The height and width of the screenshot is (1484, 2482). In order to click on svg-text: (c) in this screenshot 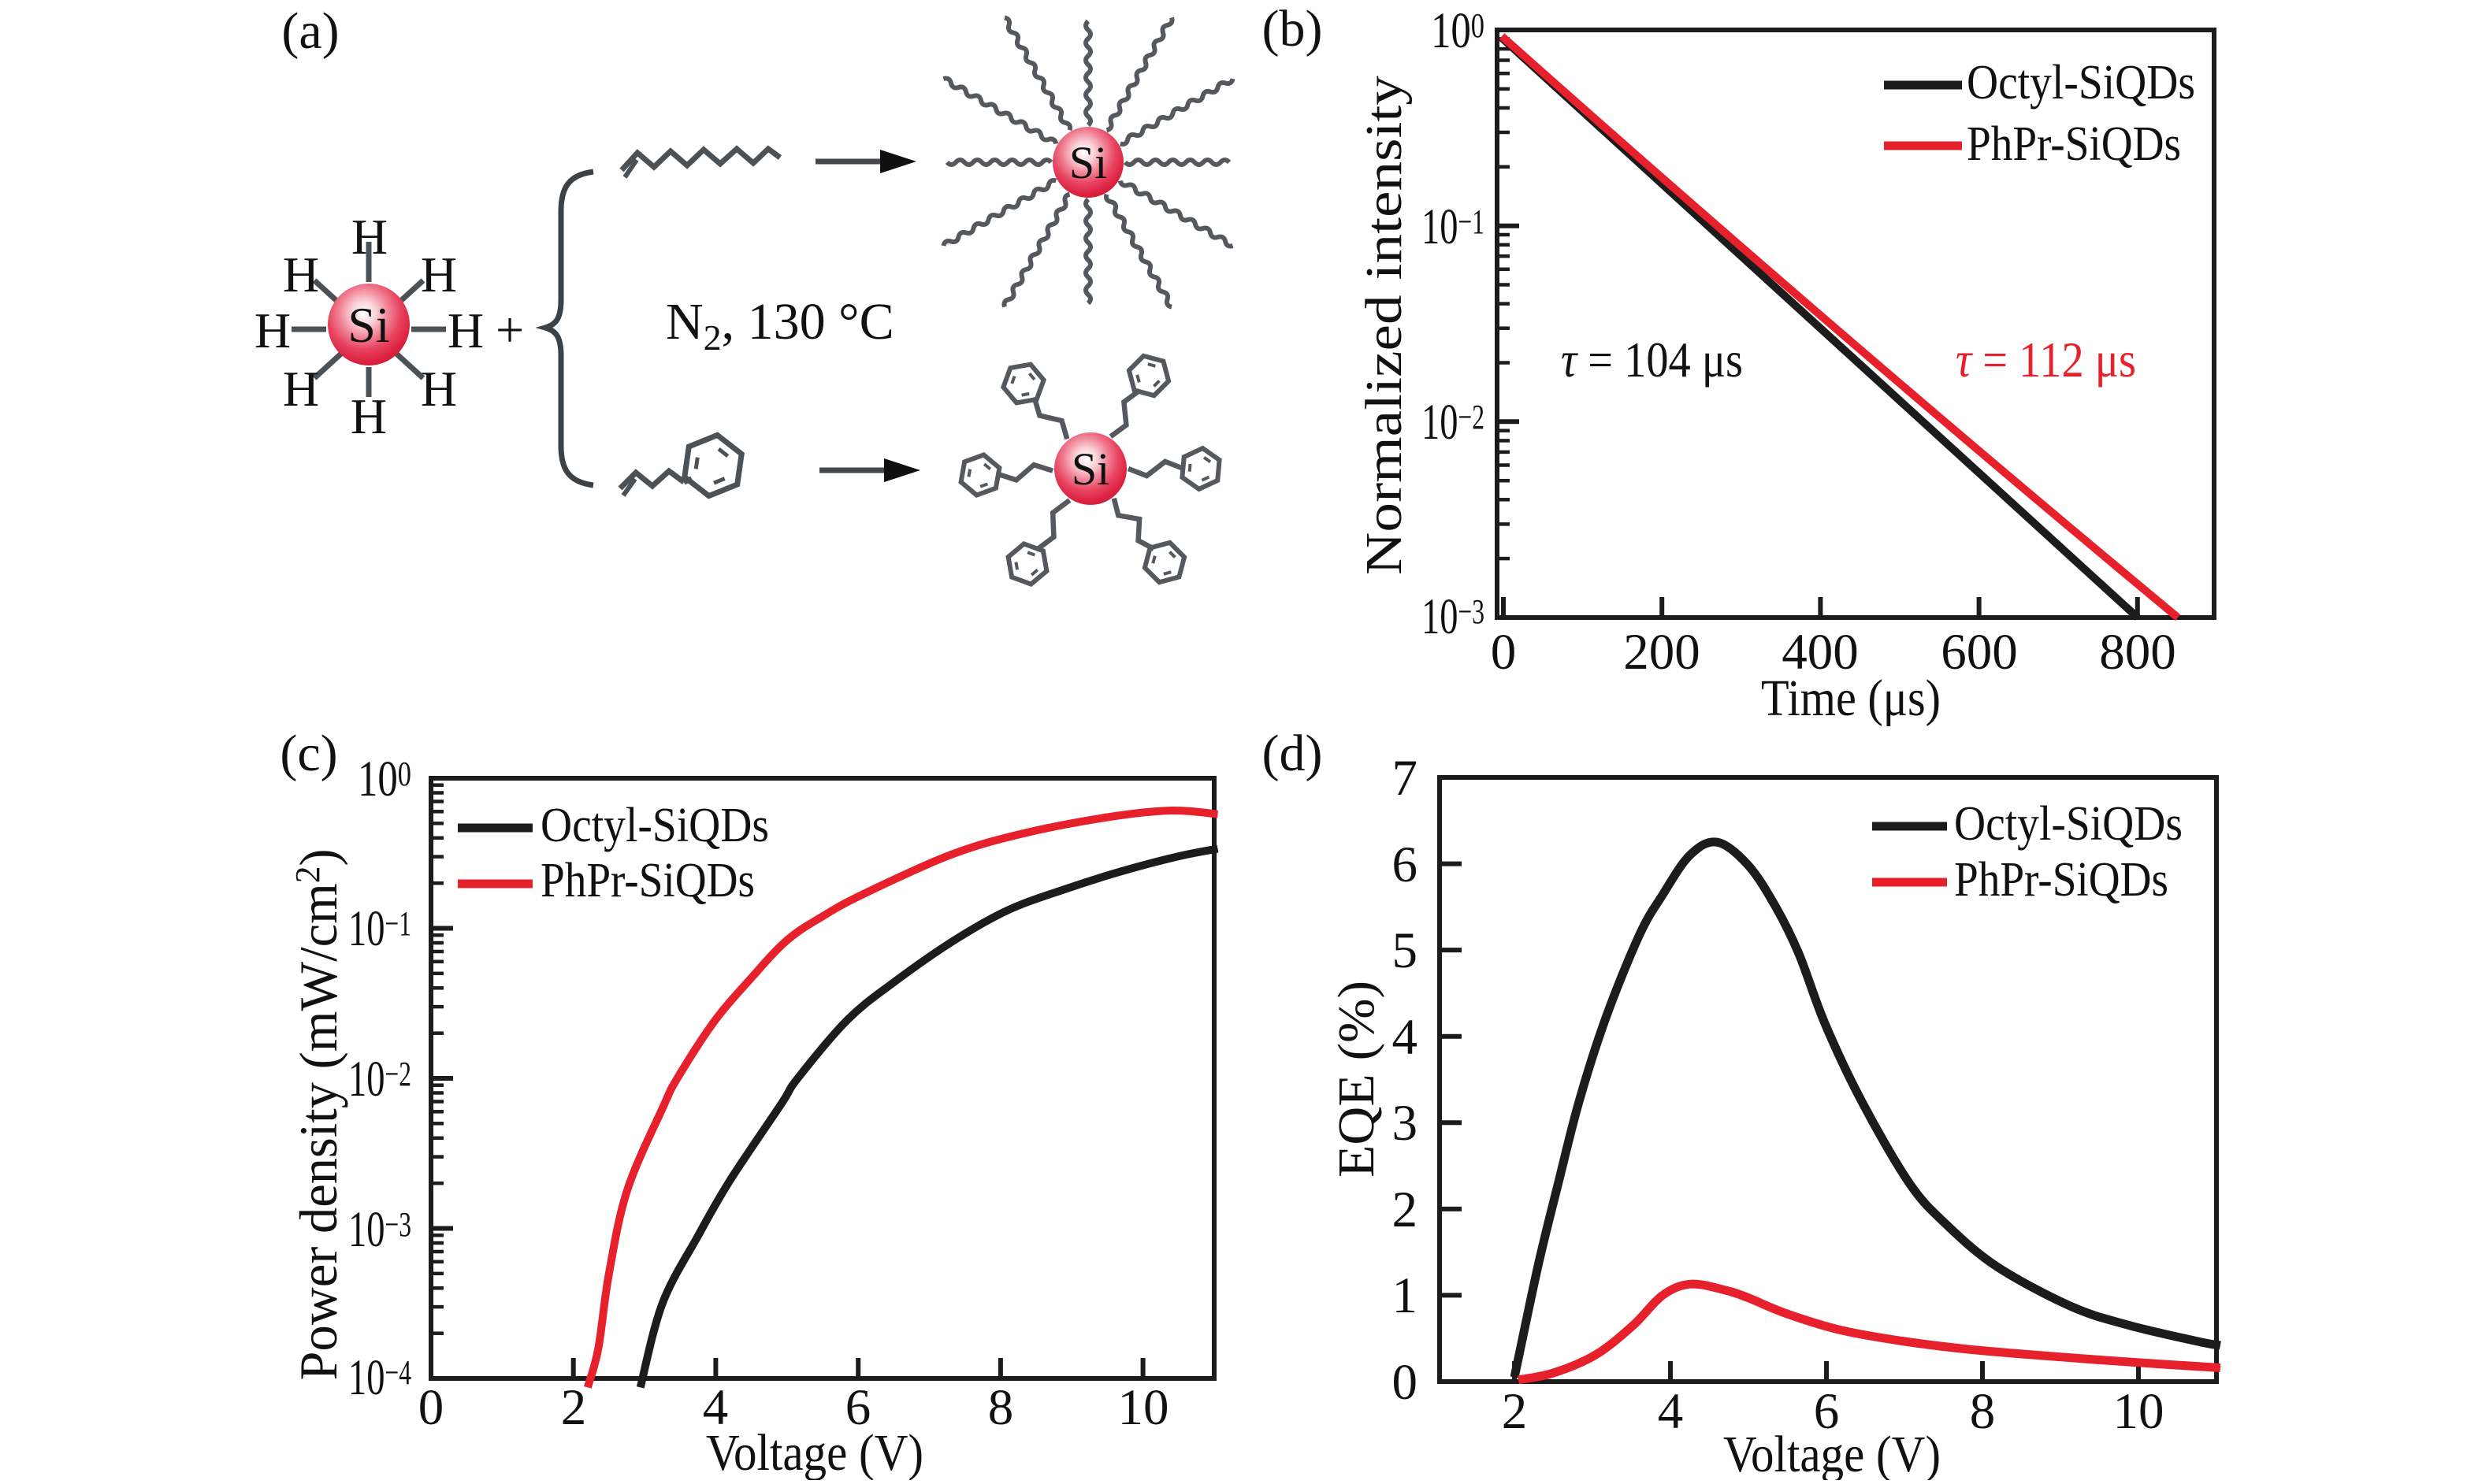, I will do `click(308, 754)`.